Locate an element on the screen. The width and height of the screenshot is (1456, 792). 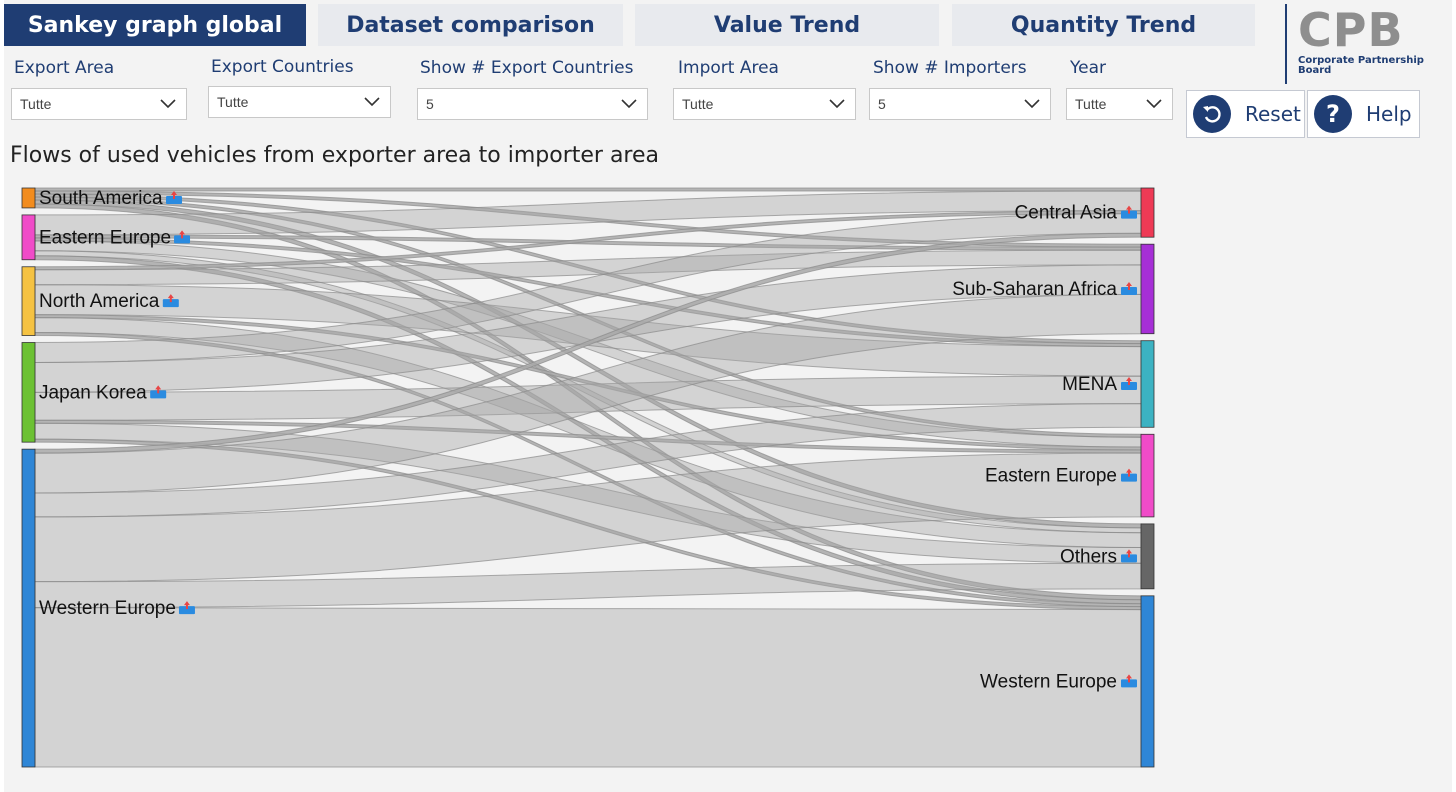
sankey-label-target-others: Others is located at coordinates (1088, 556).